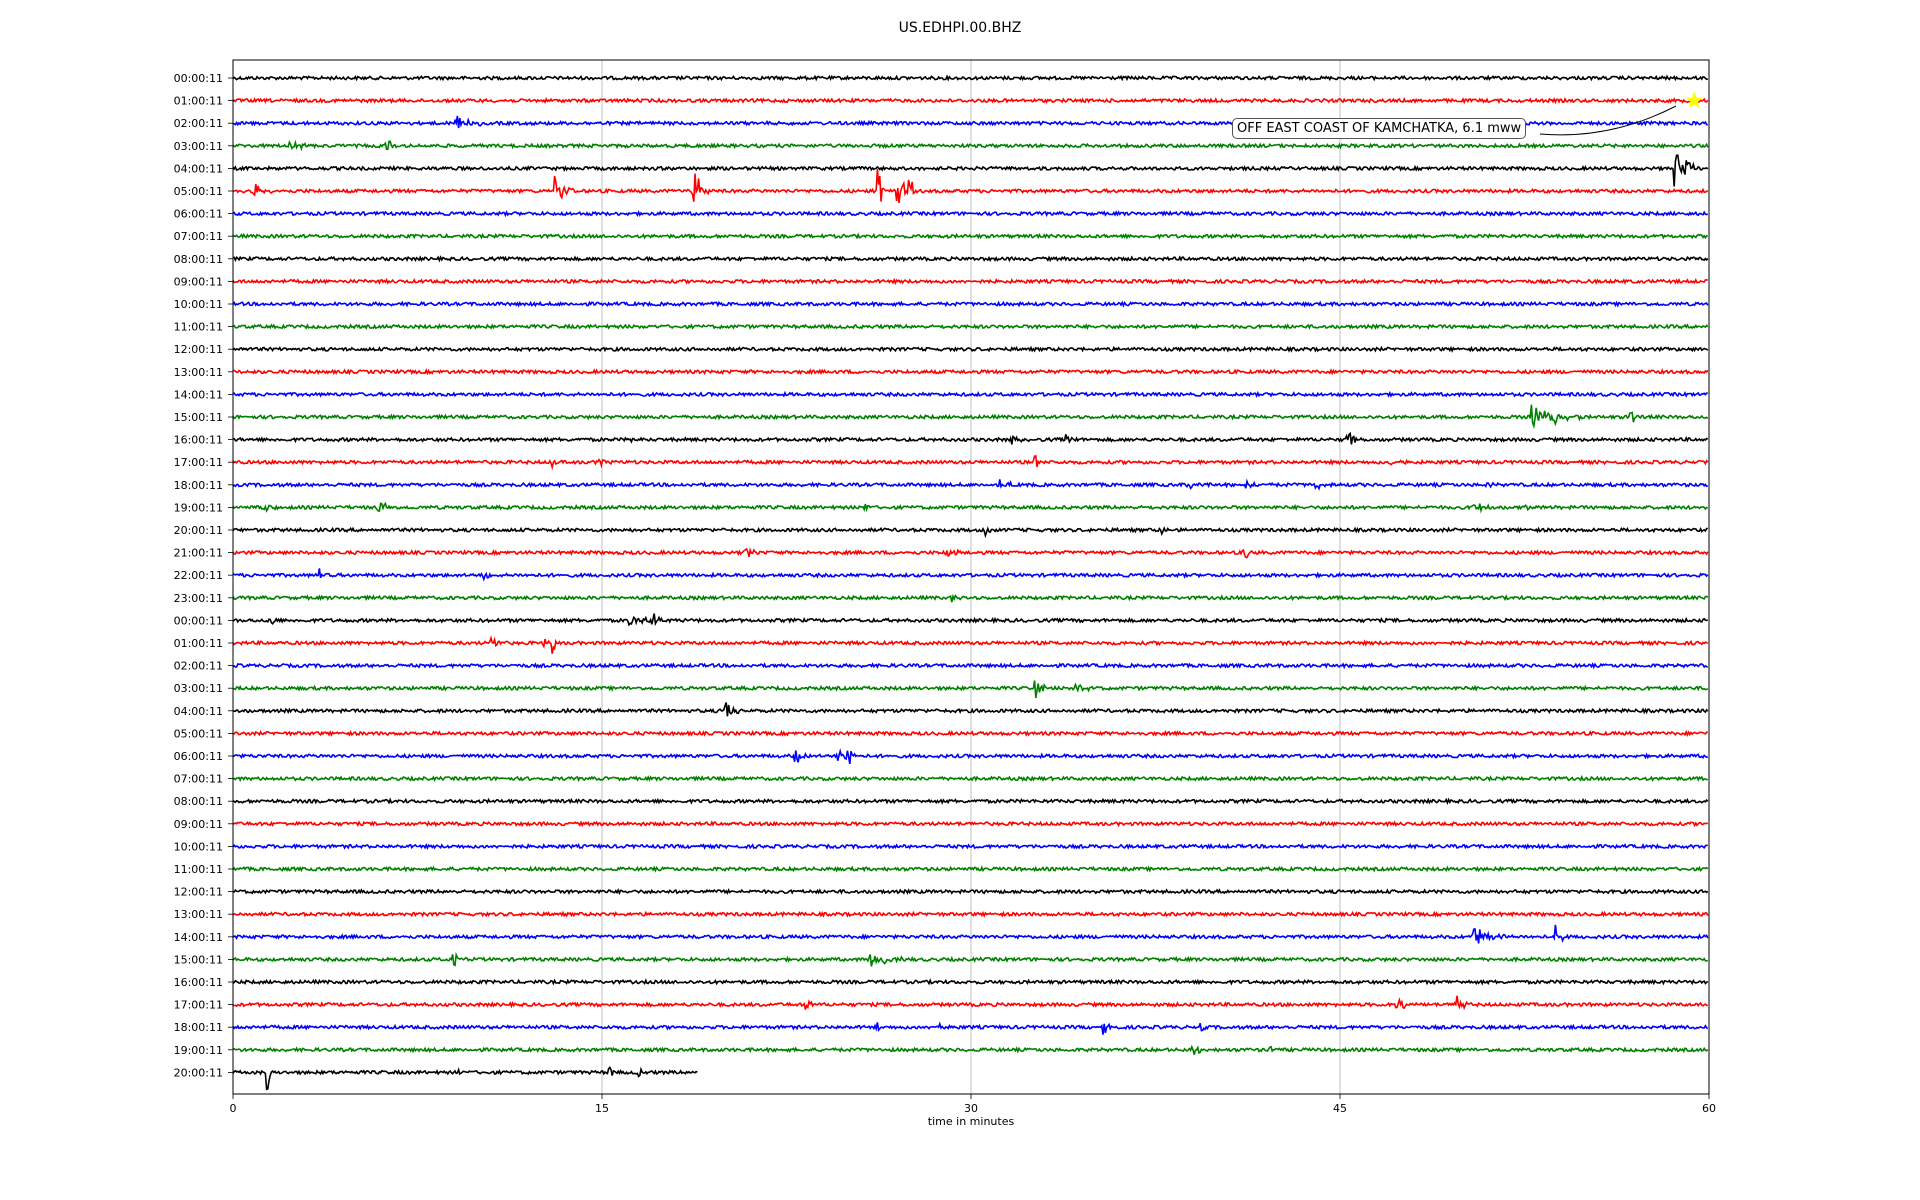  I want to click on row-time-label: 06:00:11, so click(198, 756).